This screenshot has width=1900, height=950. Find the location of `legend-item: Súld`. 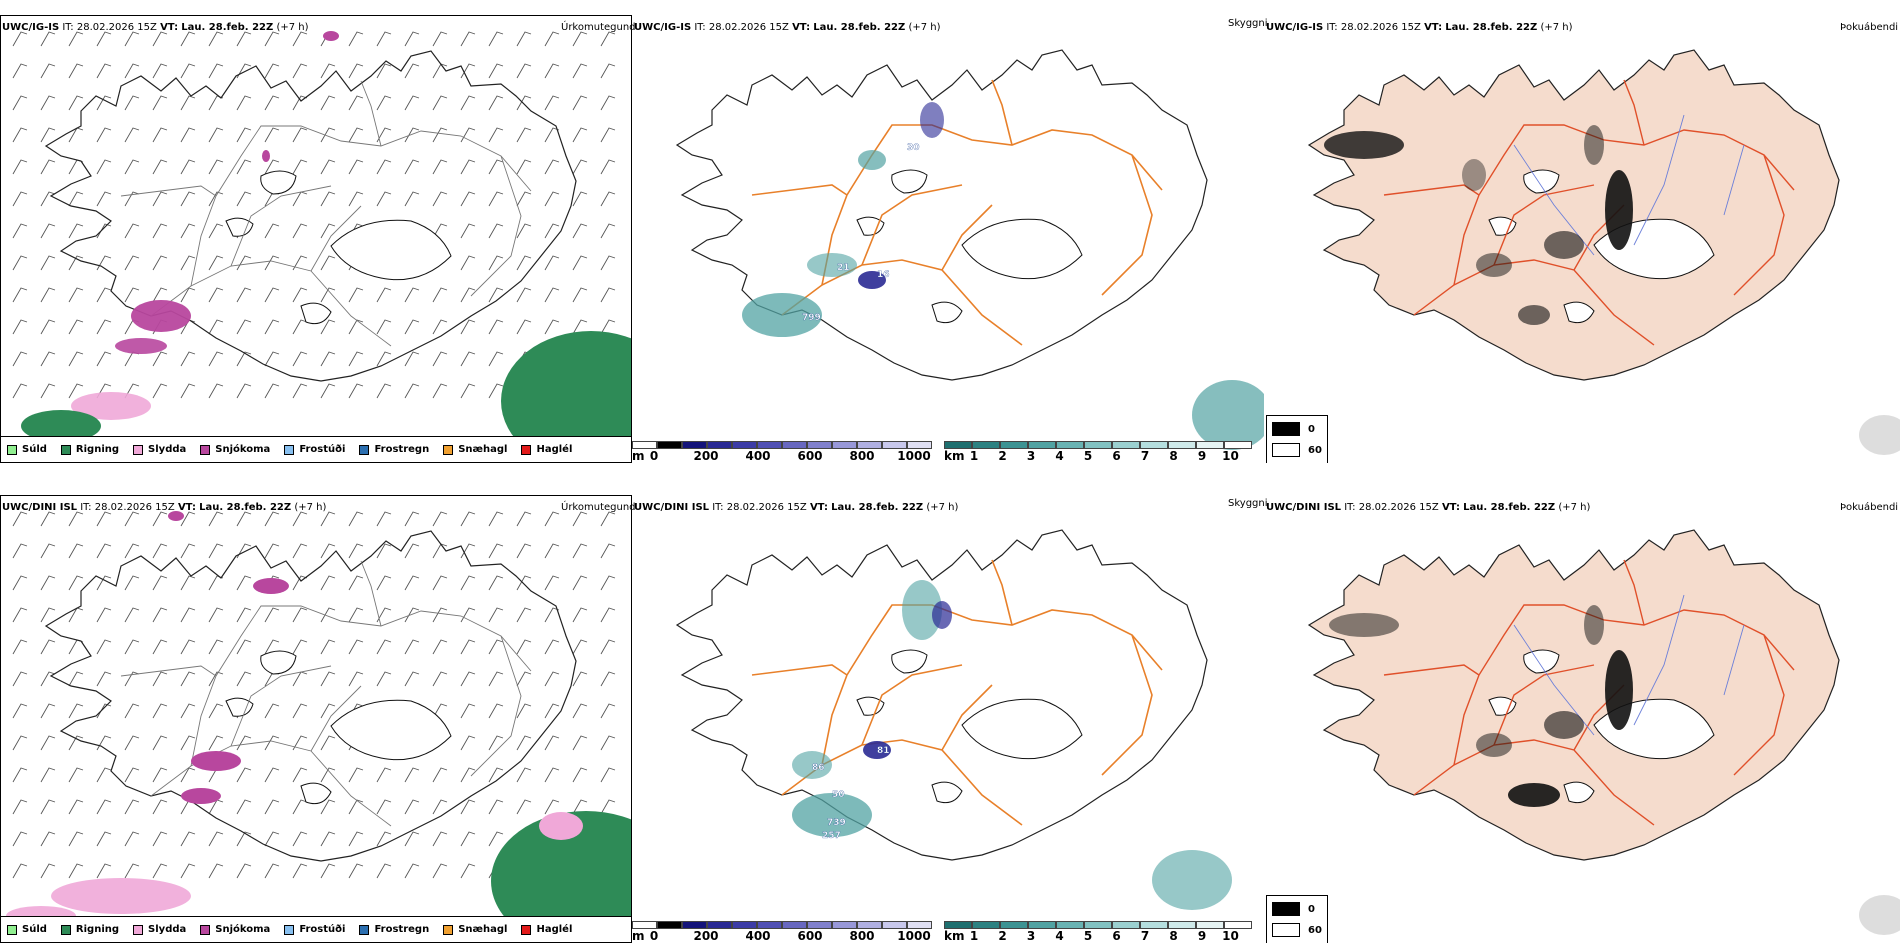

legend-item: Súld is located at coordinates (27, 929).